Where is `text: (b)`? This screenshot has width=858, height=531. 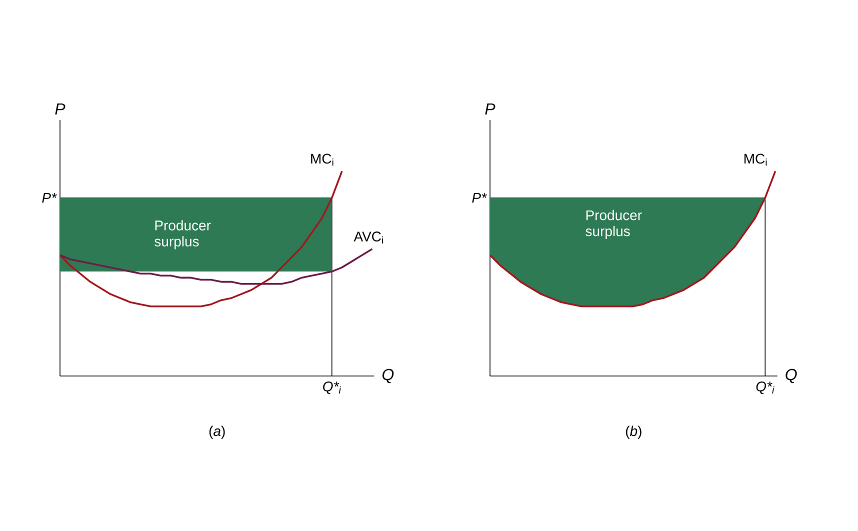 text: (b) is located at coordinates (634, 432).